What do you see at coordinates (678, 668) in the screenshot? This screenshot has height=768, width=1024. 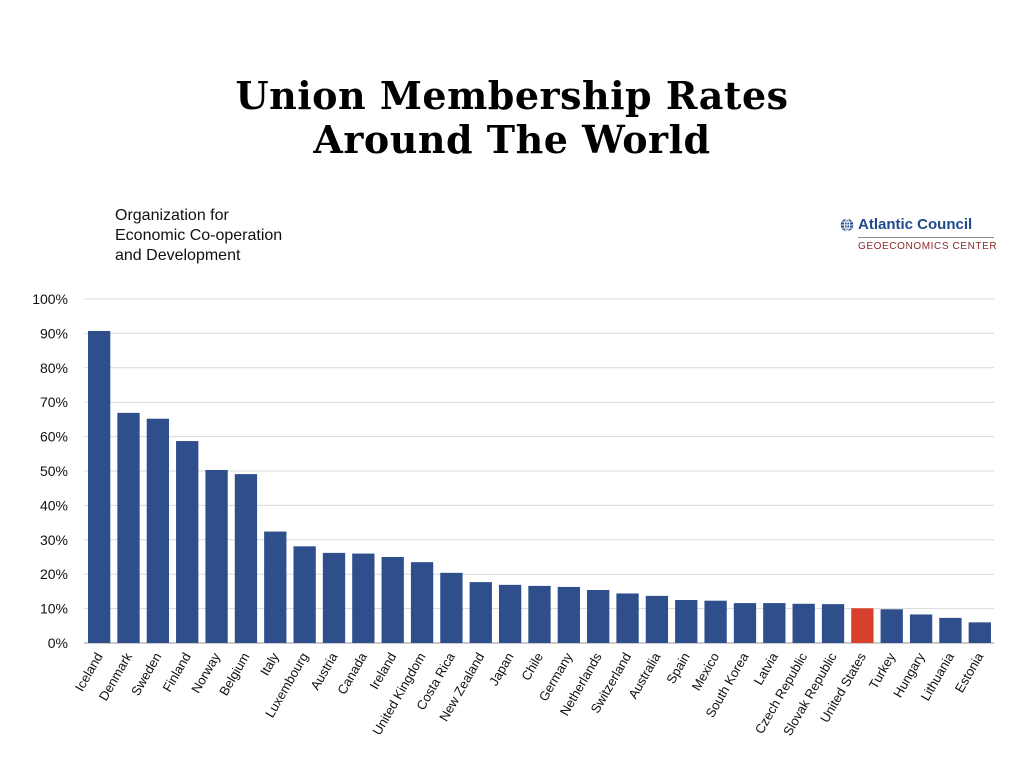 I see `x-tick-label: Spain` at bounding box center [678, 668].